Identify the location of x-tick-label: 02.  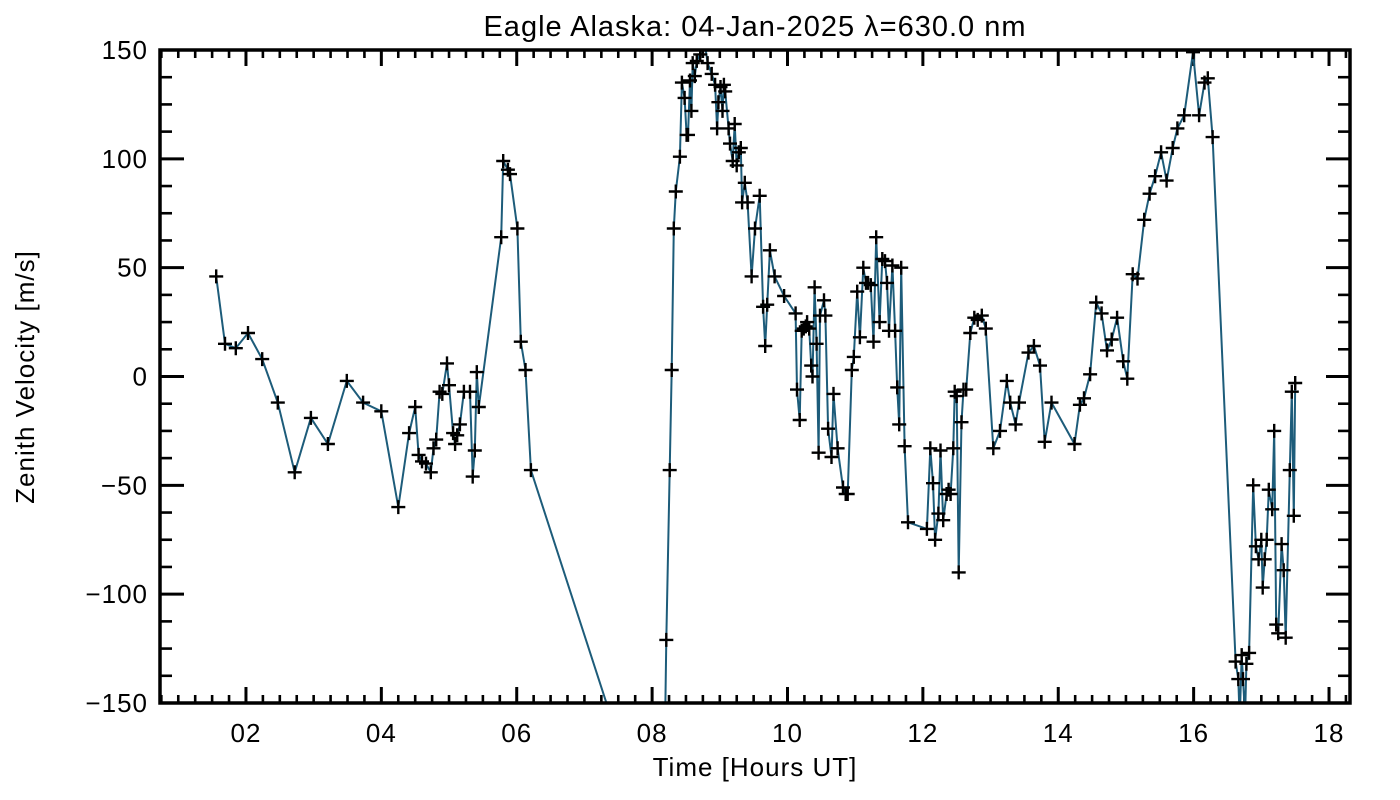
(246, 733).